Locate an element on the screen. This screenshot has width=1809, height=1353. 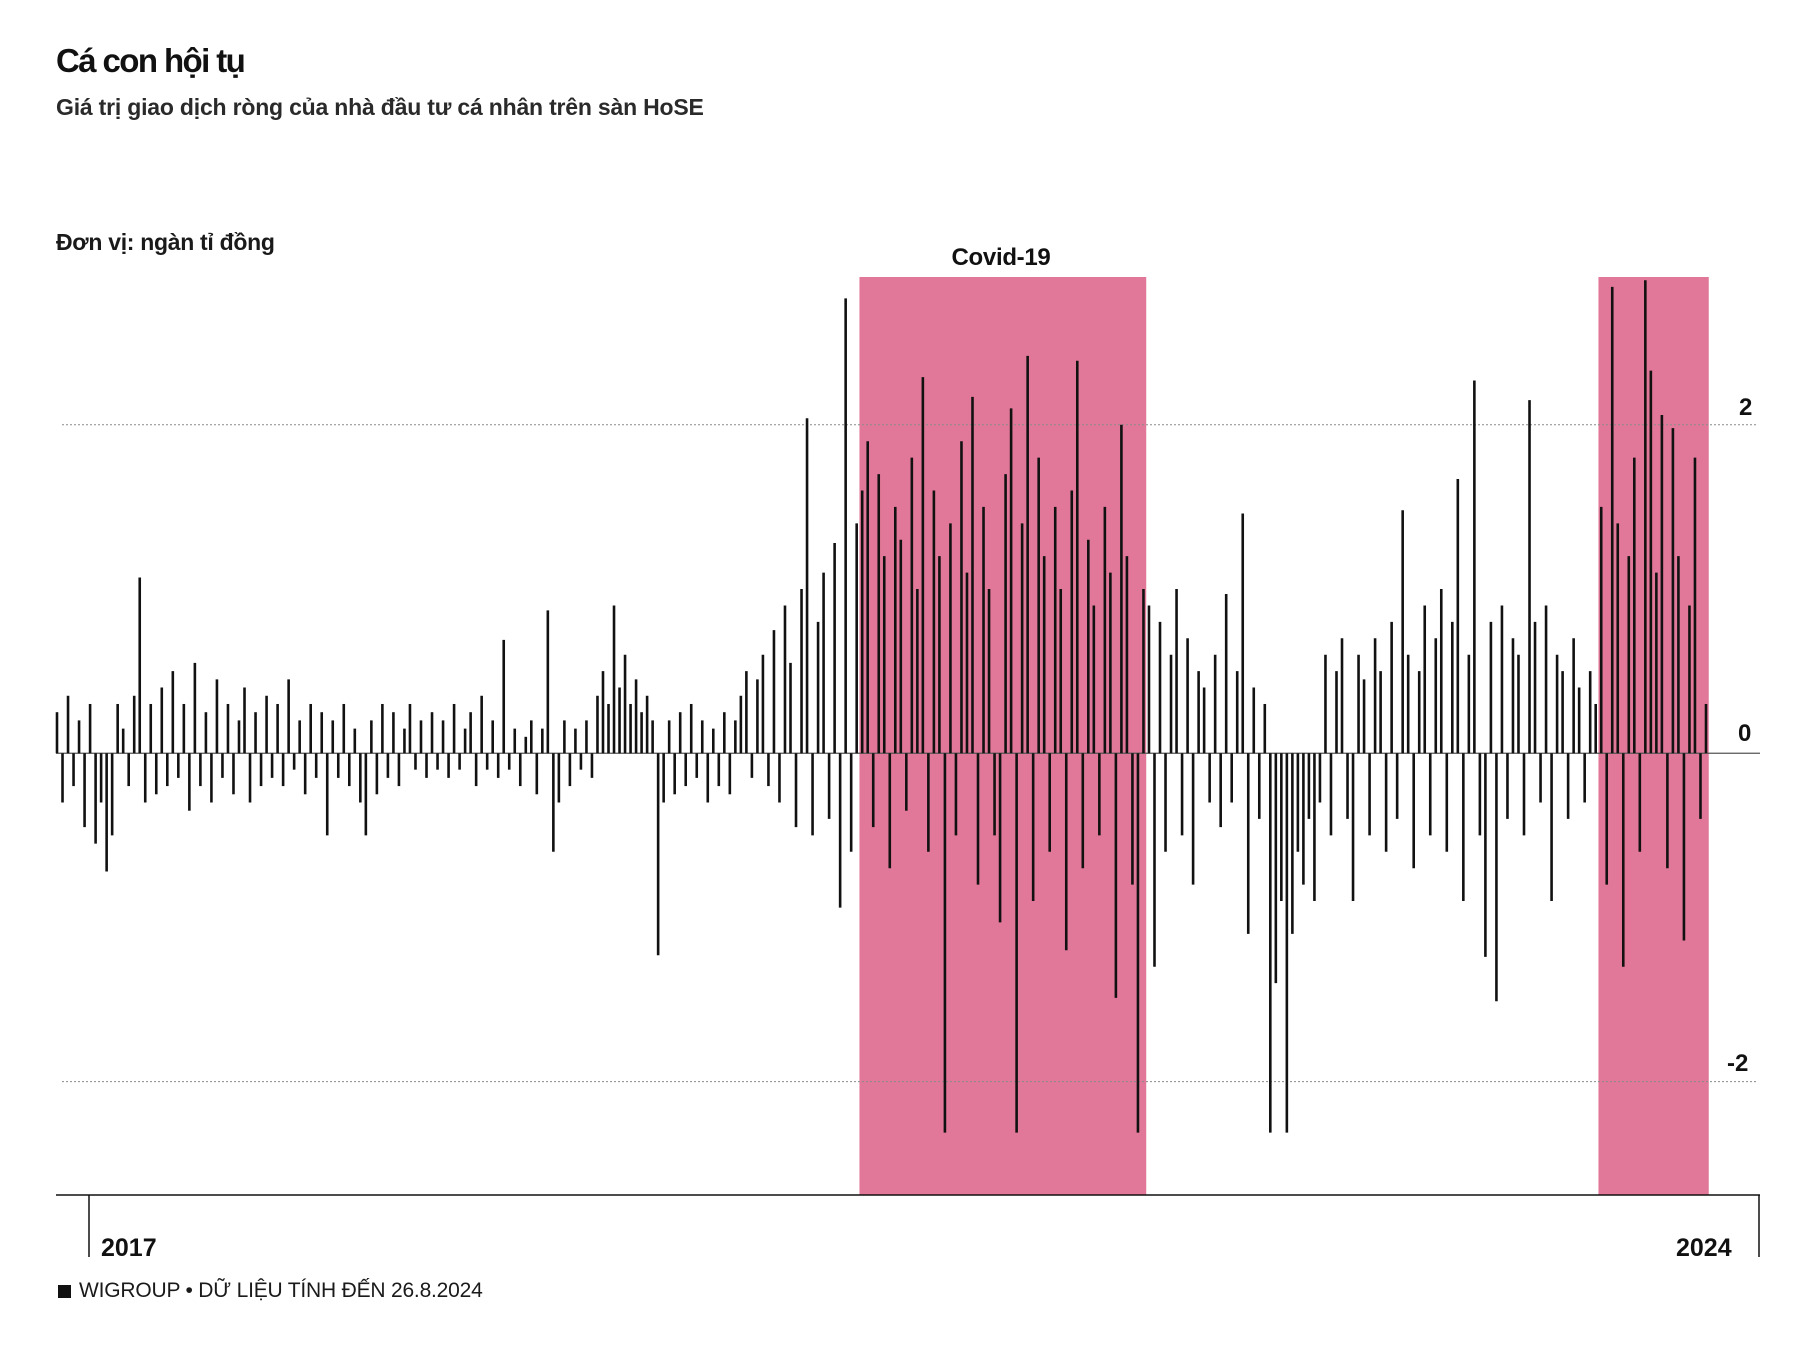
highlight-band is located at coordinates (1653, 736).